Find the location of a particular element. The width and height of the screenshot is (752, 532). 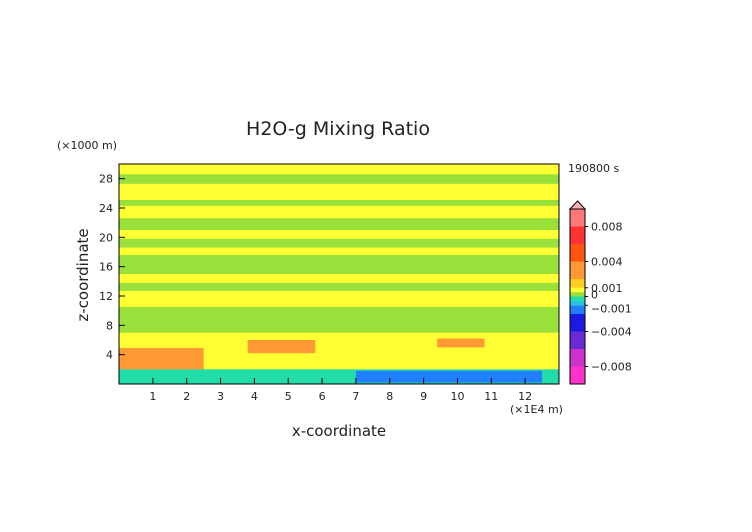

colorbar-label: 0 is located at coordinates (594, 295).